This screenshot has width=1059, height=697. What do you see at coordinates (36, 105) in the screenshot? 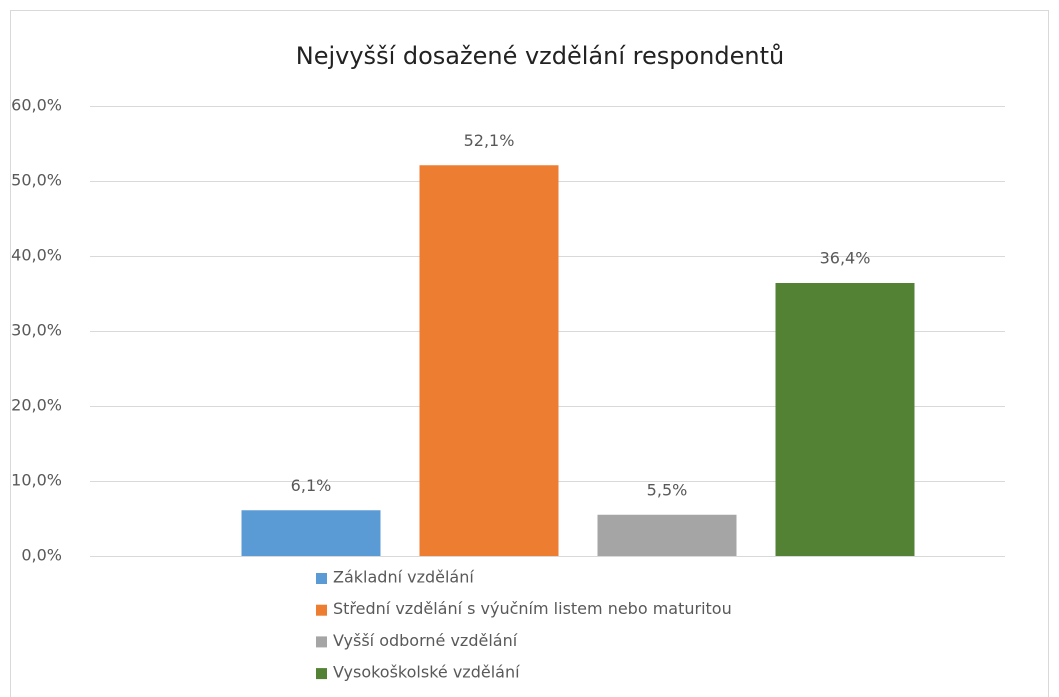
I see `y-tick-label: 60,0%` at bounding box center [36, 105].